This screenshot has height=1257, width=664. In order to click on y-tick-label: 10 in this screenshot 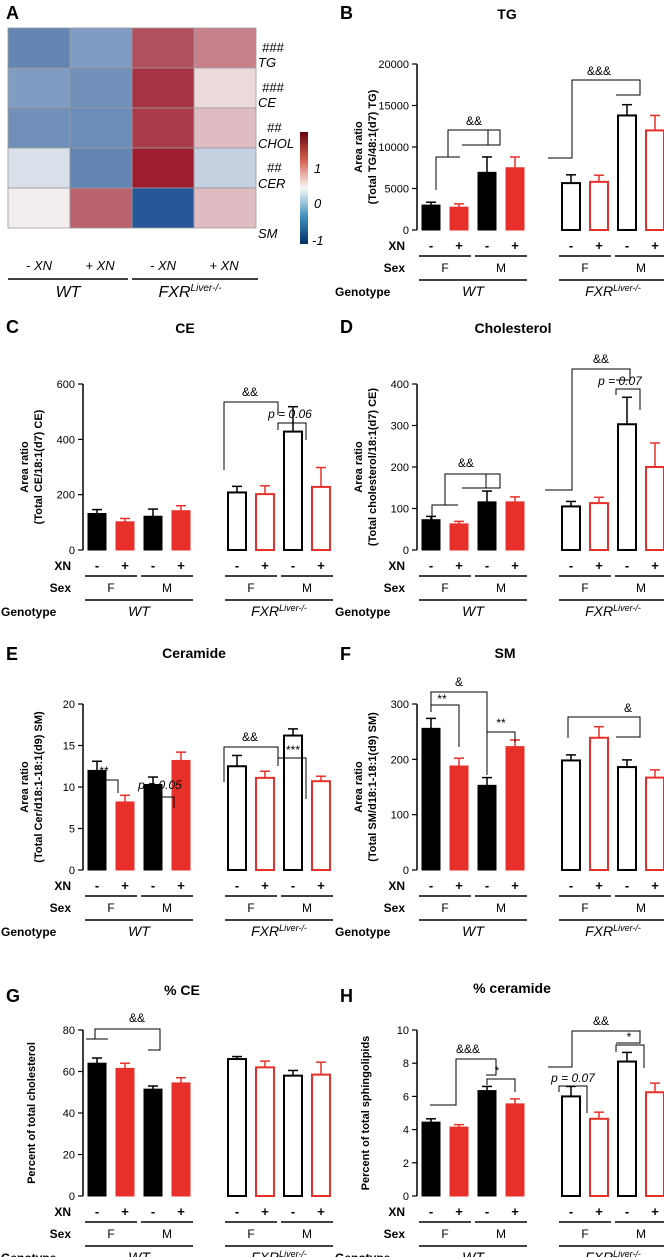, I will do `click(69, 788)`.